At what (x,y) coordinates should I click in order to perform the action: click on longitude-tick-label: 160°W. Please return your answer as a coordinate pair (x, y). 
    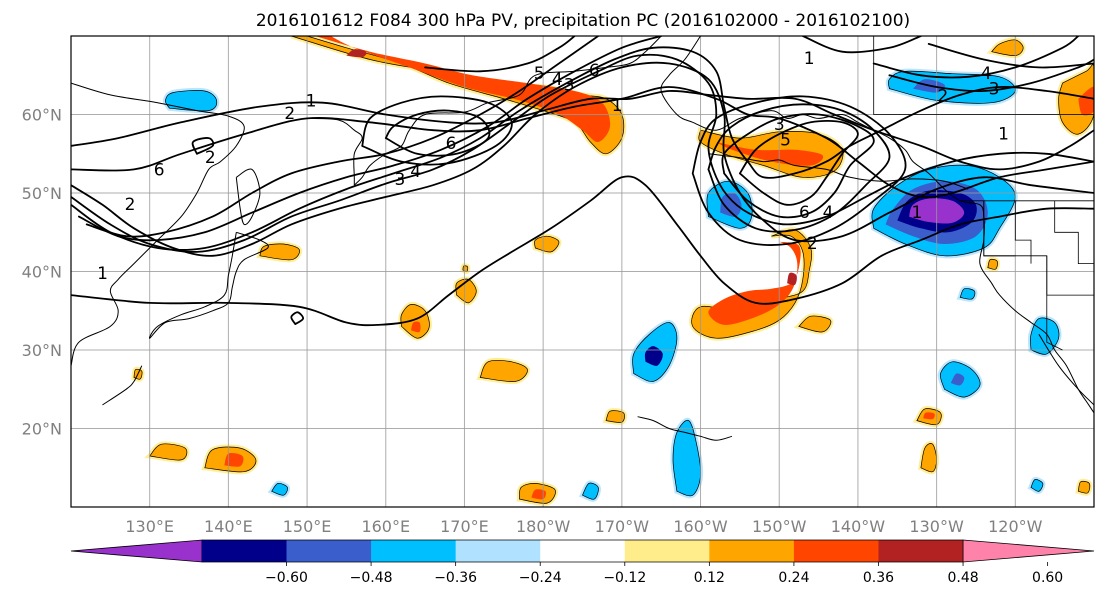
    Looking at the image, I should click on (700, 526).